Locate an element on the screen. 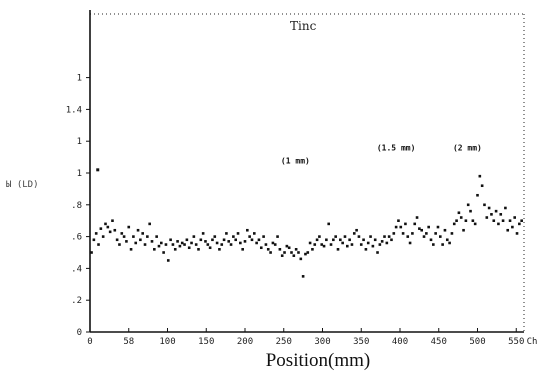 The height and width of the screenshot is (375, 538). y-tick-label: .8 is located at coordinates (76, 206).